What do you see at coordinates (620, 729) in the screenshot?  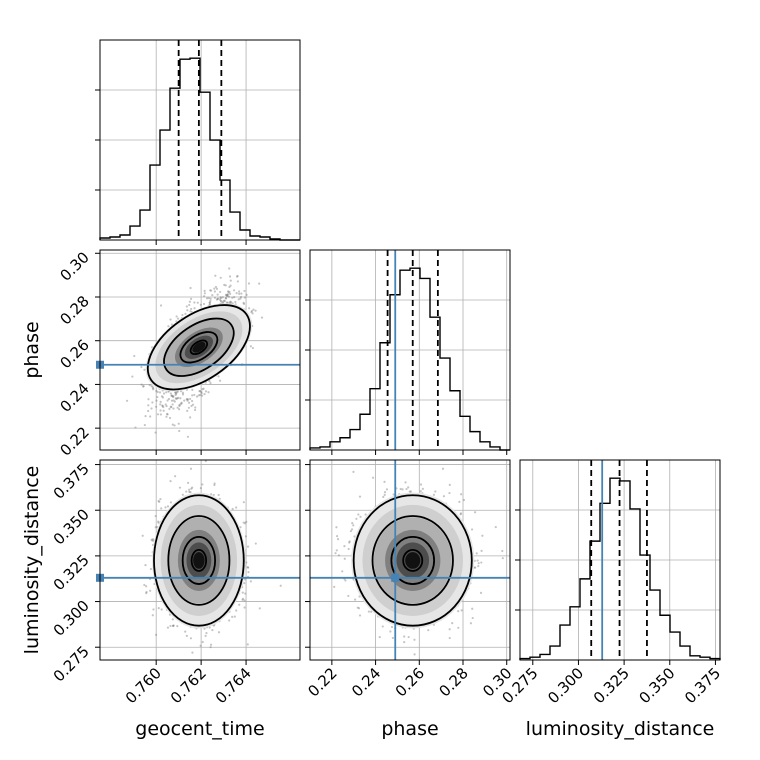 I see `x-axis-label-luminosity_distance: luminosity_distance` at bounding box center [620, 729].